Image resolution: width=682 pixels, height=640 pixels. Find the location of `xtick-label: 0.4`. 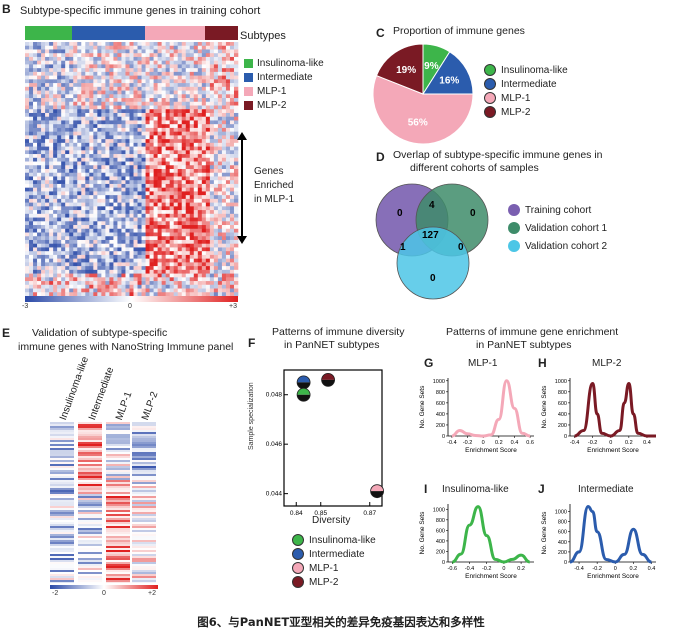

xtick-label: 0.4 is located at coordinates (647, 443).